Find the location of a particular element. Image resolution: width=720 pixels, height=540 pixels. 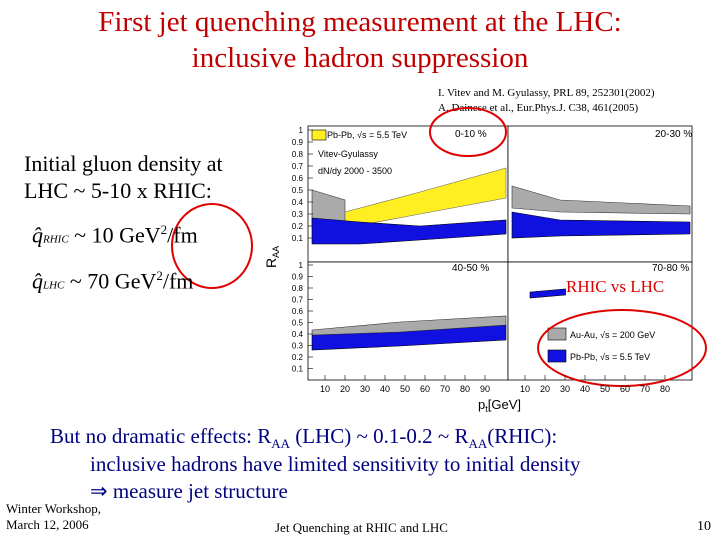

x-axis-label-unit: [GeV] is located at coordinates (504, 404).